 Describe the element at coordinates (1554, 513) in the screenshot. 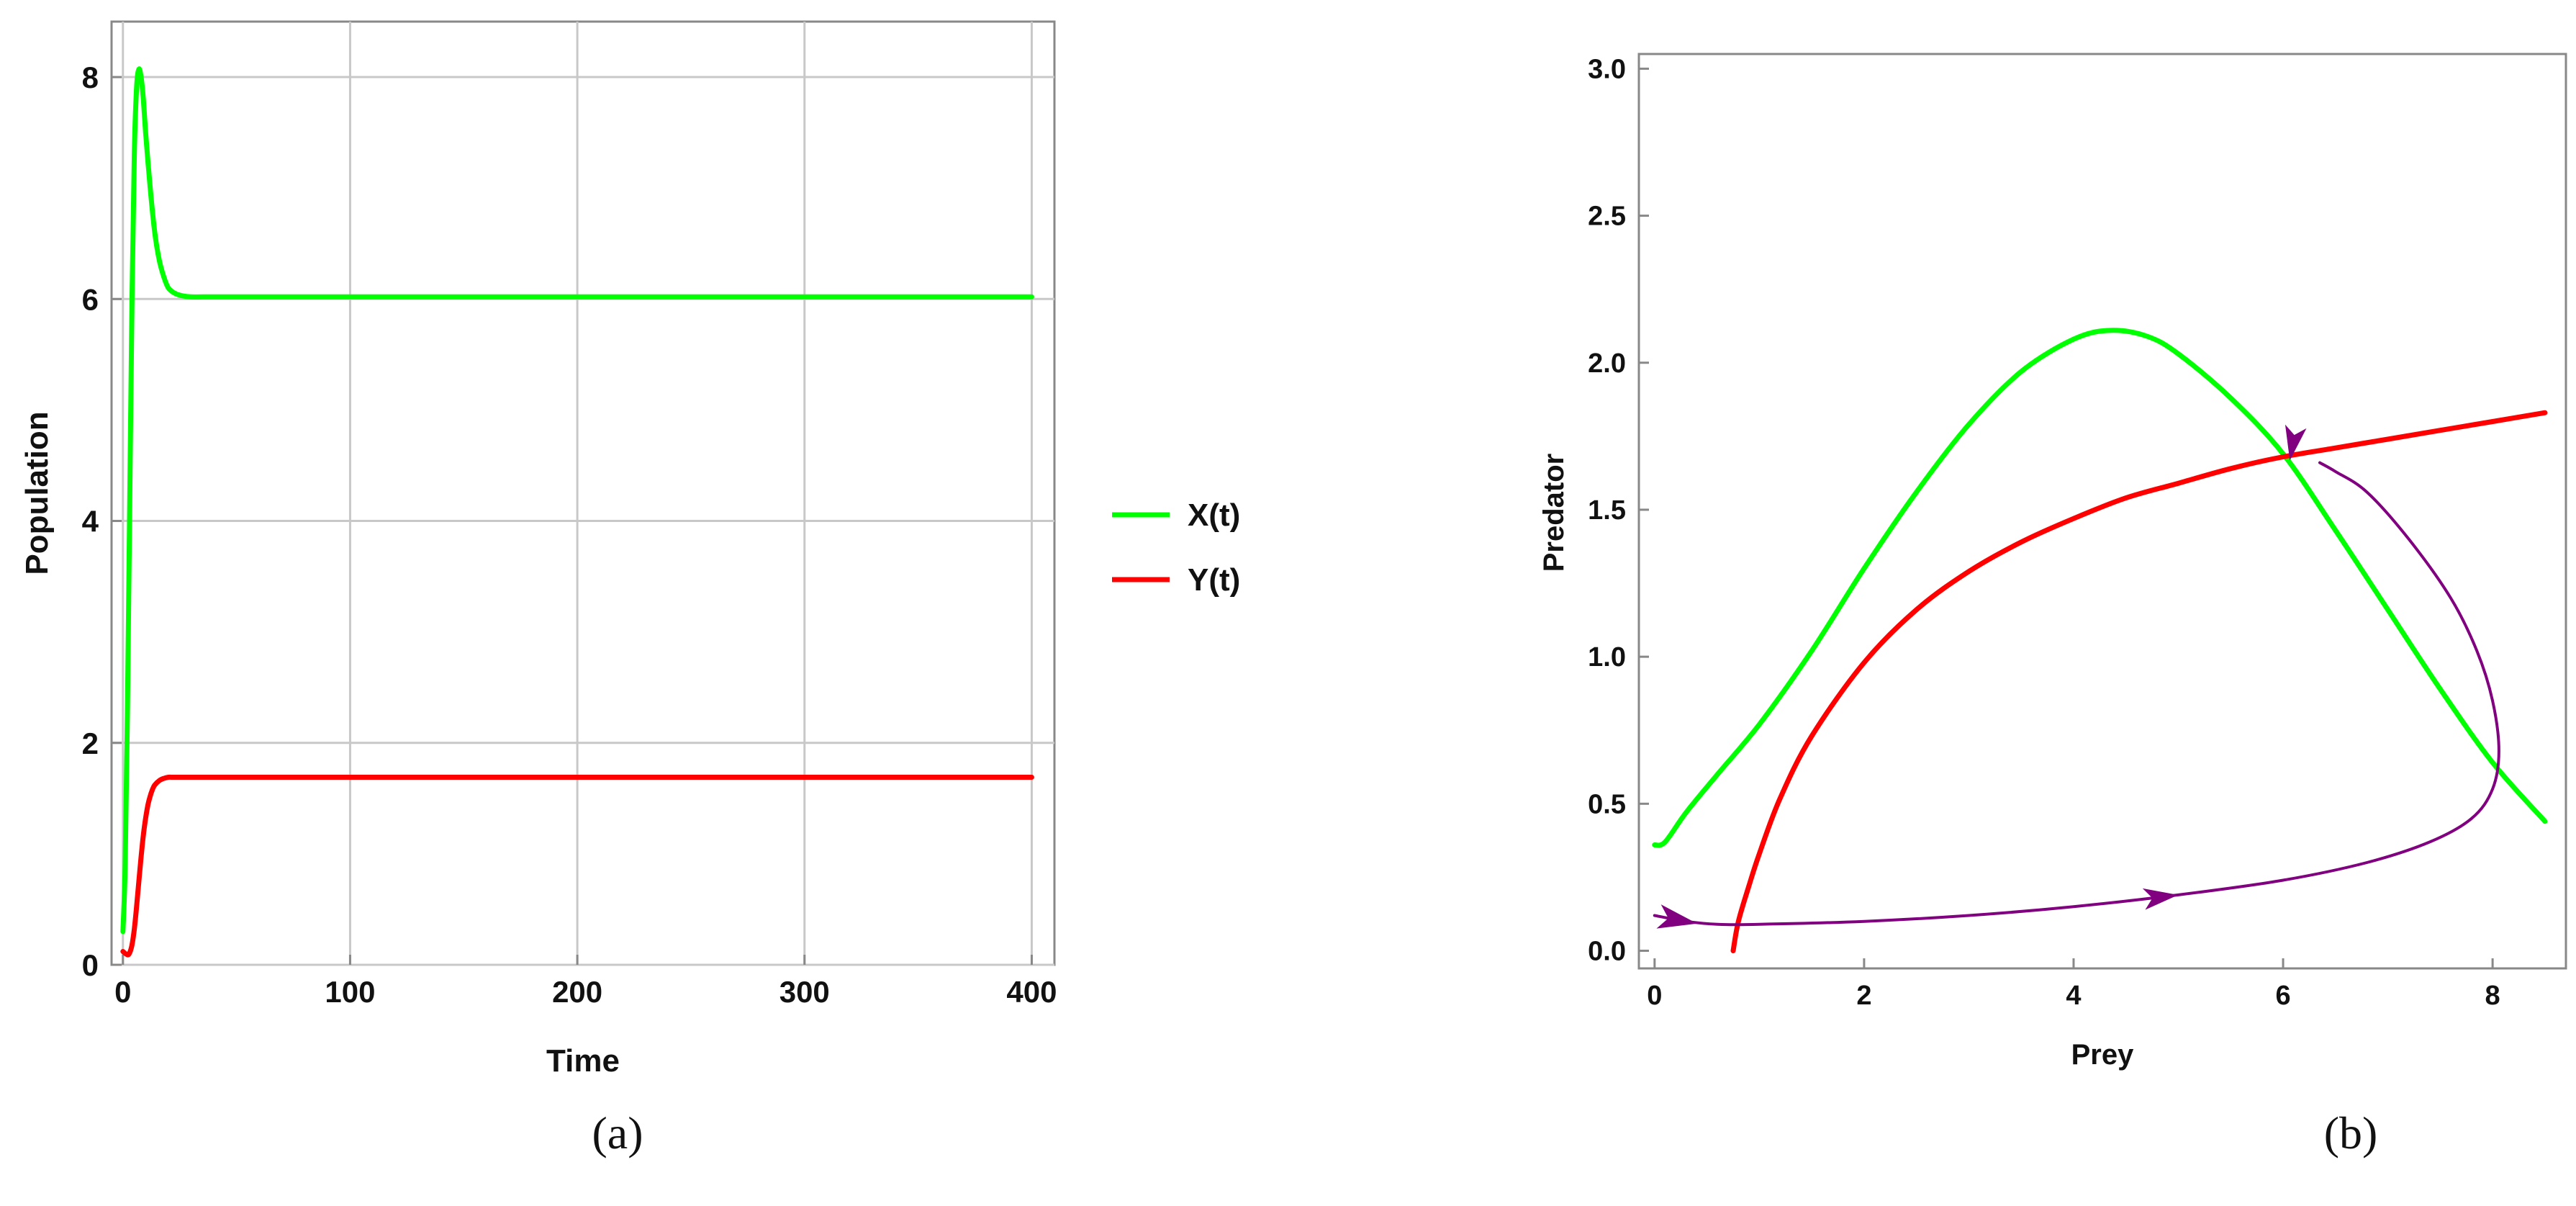

I see `panel-b-y-axis-label: Predator` at that location.